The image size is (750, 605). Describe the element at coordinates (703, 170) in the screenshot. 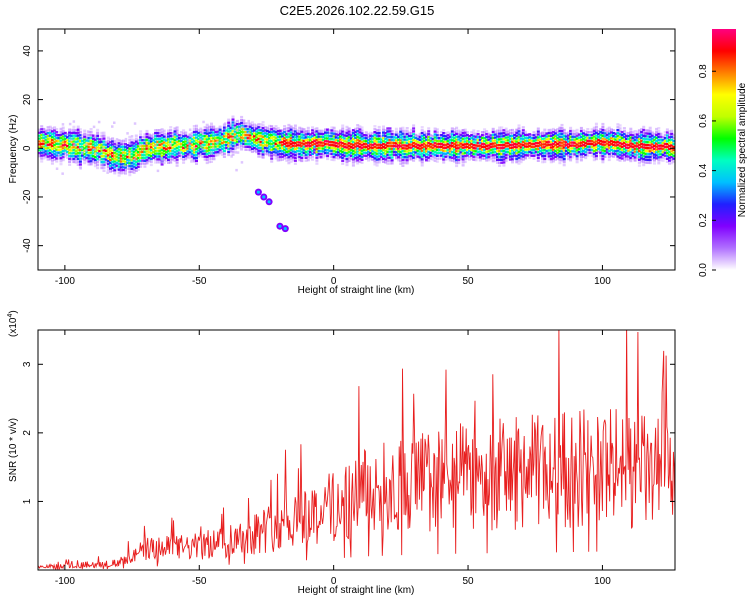

I see `colorbar-tick-label: 0.4` at that location.